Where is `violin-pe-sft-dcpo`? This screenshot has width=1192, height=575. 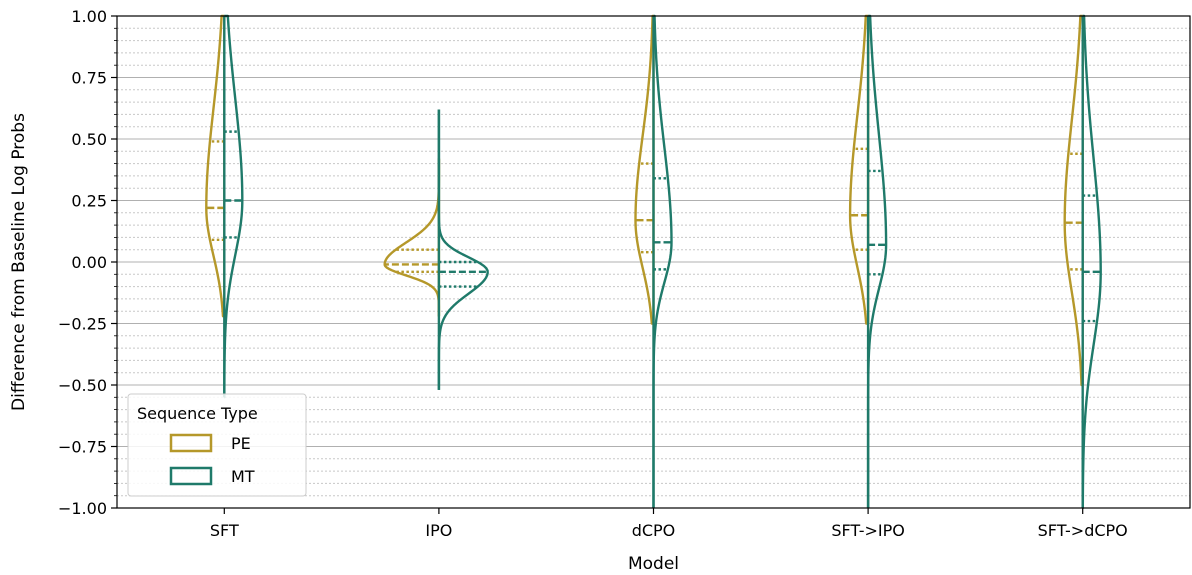
violin-pe-sft-dcpo is located at coordinates (1073, 200).